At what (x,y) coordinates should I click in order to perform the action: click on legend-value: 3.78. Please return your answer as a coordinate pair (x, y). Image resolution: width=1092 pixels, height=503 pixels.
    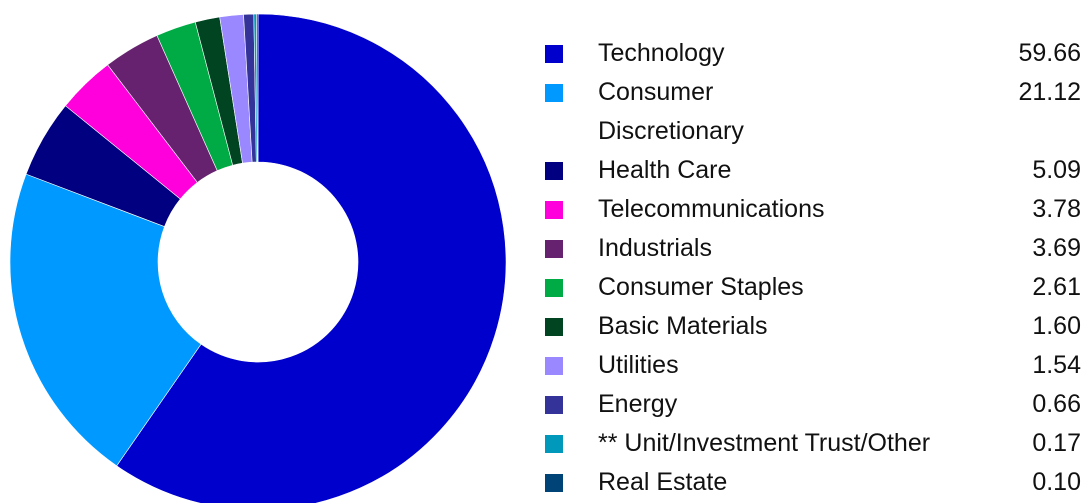
    Looking at the image, I should click on (1056, 209).